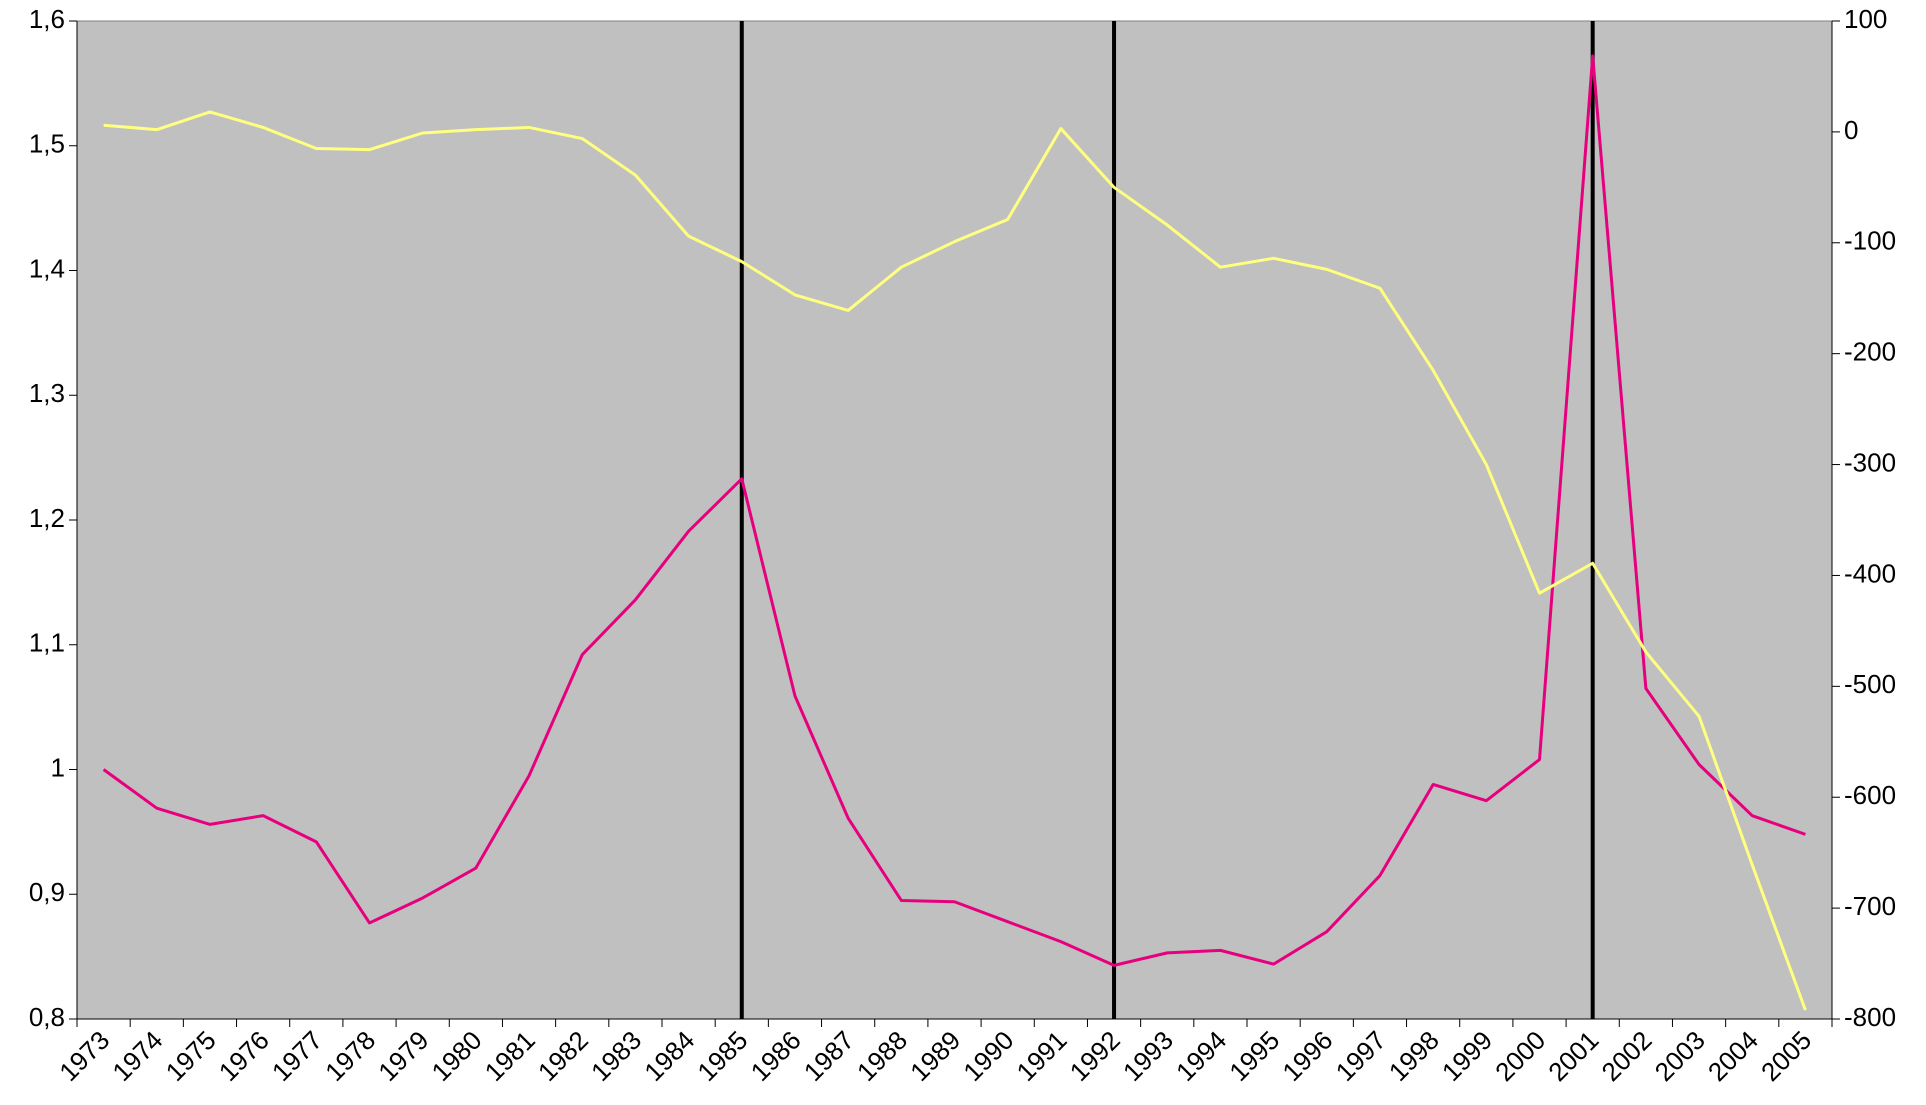 This screenshot has width=1926, height=1105. What do you see at coordinates (1680, 1056) in the screenshot?
I see `x-tick-label: 2003` at bounding box center [1680, 1056].